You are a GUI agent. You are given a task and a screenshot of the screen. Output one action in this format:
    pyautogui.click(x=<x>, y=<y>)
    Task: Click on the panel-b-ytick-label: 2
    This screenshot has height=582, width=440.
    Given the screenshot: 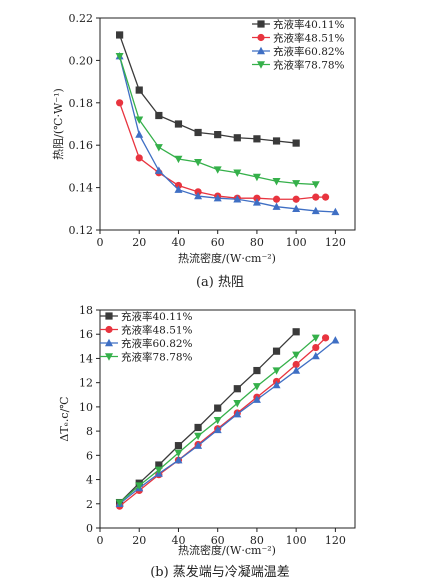 What is the action you would take?
    pyautogui.click(x=89, y=504)
    